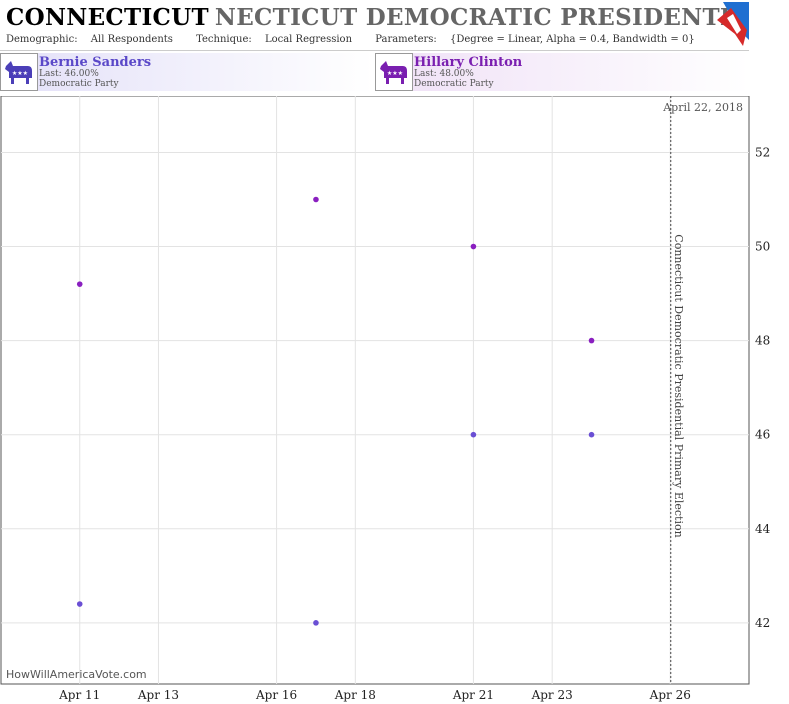 This screenshot has height=704, width=789. Describe the element at coordinates (763, 529) in the screenshot. I see `y-tick-label: 44` at that location.